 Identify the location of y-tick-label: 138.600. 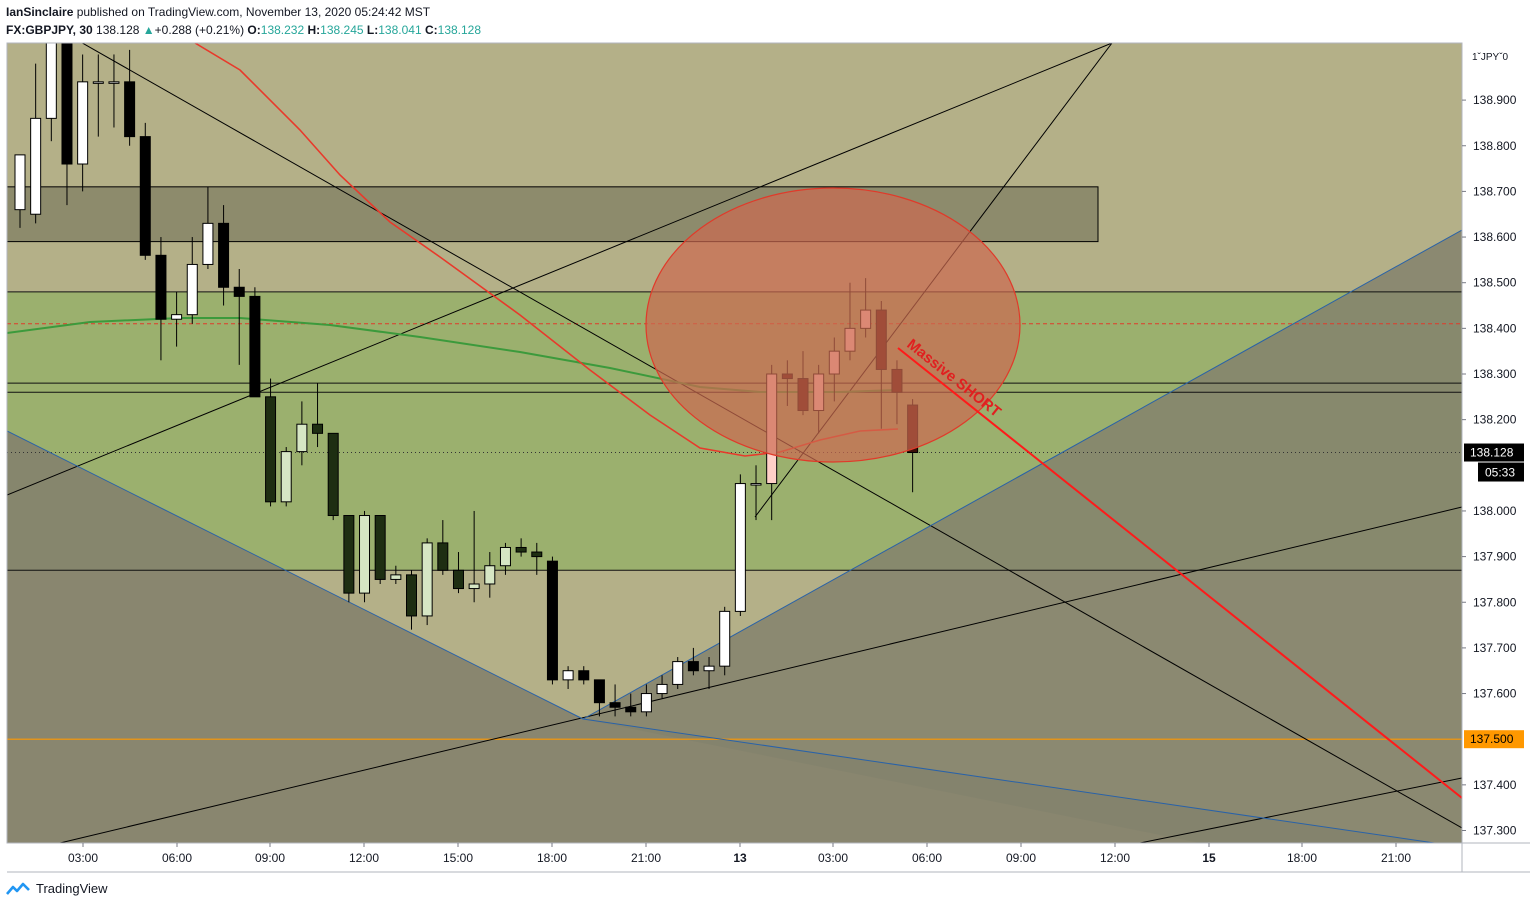
(1495, 237).